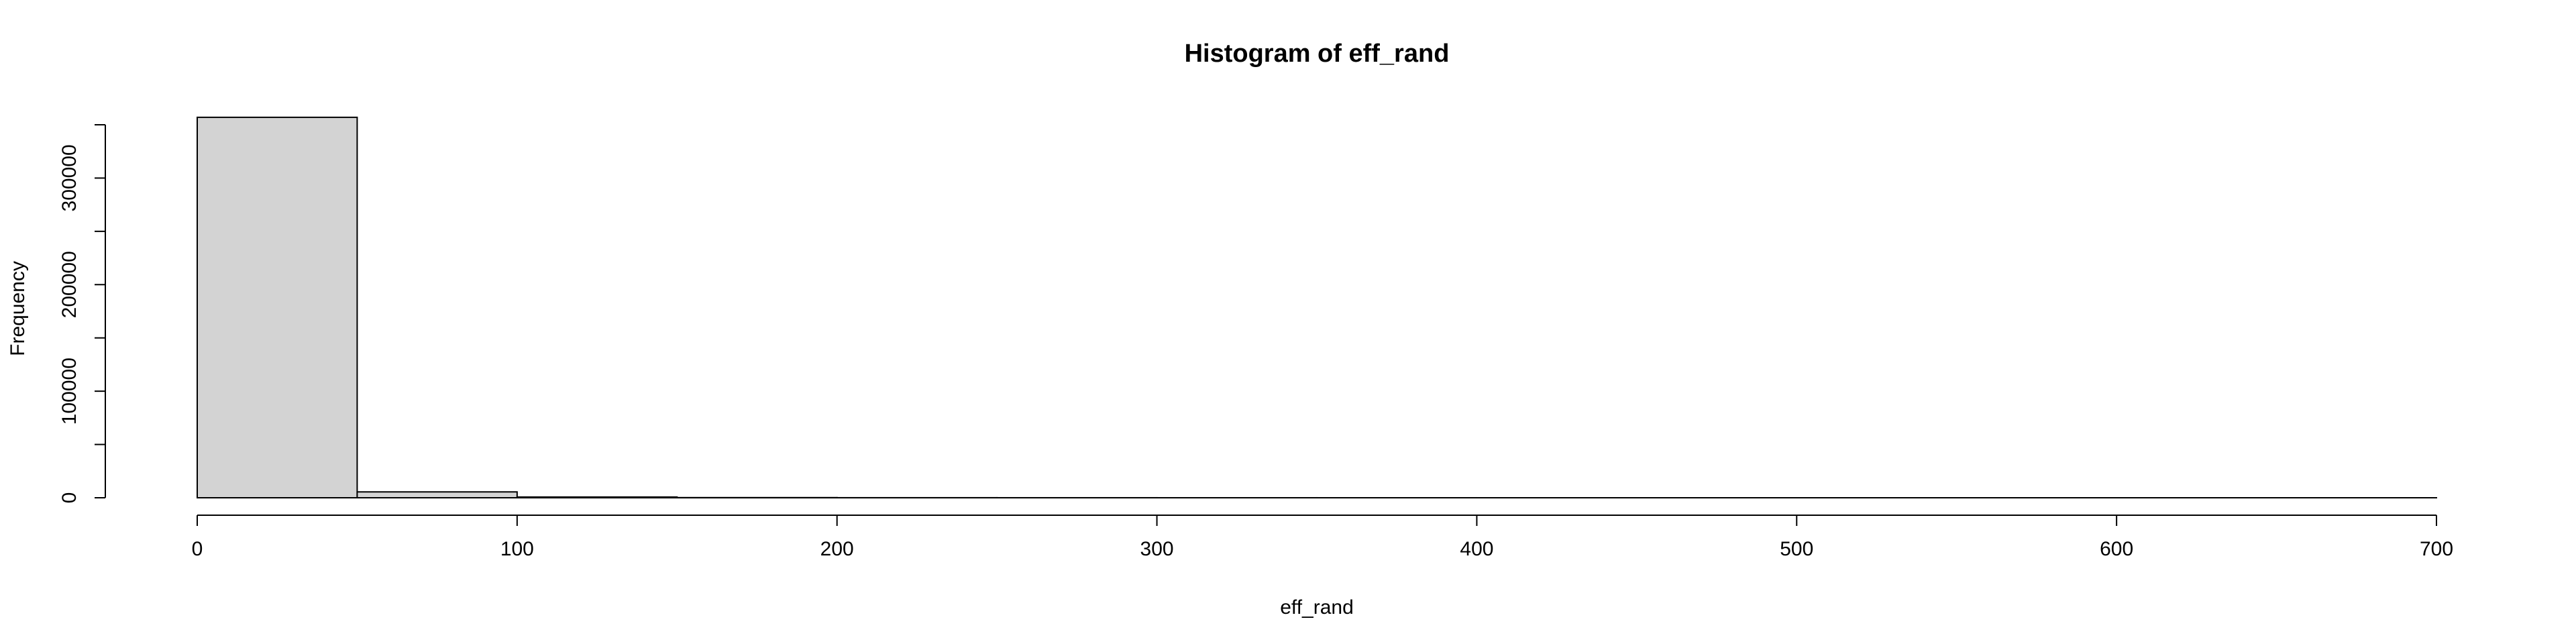 This screenshot has height=644, width=2576. What do you see at coordinates (69, 498) in the screenshot?
I see `y-tick-label: 0` at bounding box center [69, 498].